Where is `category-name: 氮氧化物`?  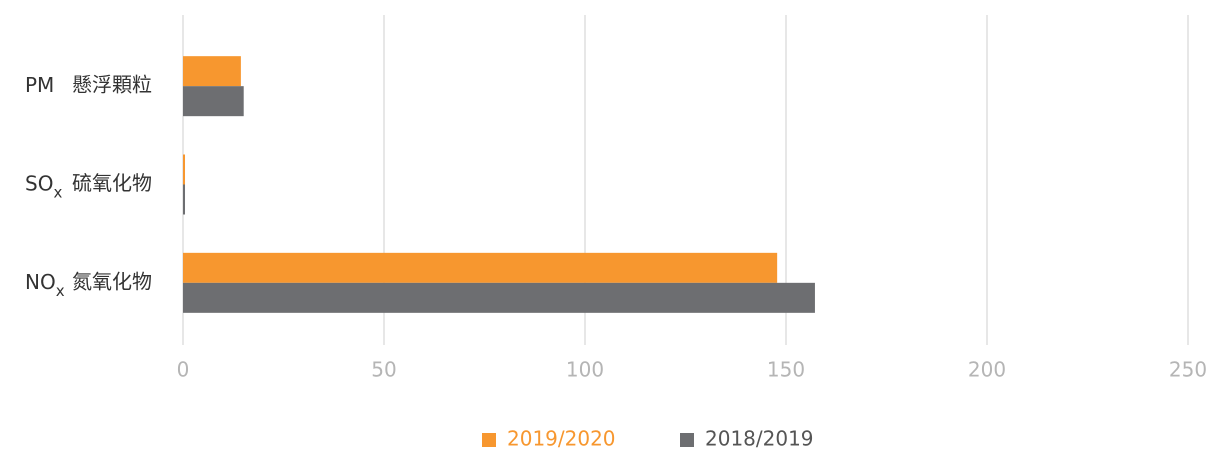
category-name: 氮氧化物 is located at coordinates (112, 281).